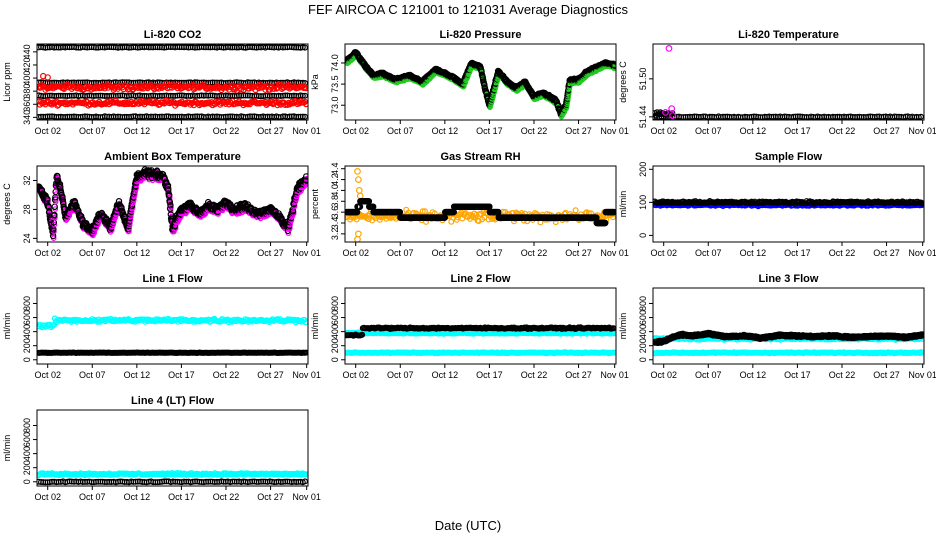 The width and height of the screenshot is (936, 540). What do you see at coordinates (315, 203) in the screenshot?
I see `y-axis-label: percent` at bounding box center [315, 203].